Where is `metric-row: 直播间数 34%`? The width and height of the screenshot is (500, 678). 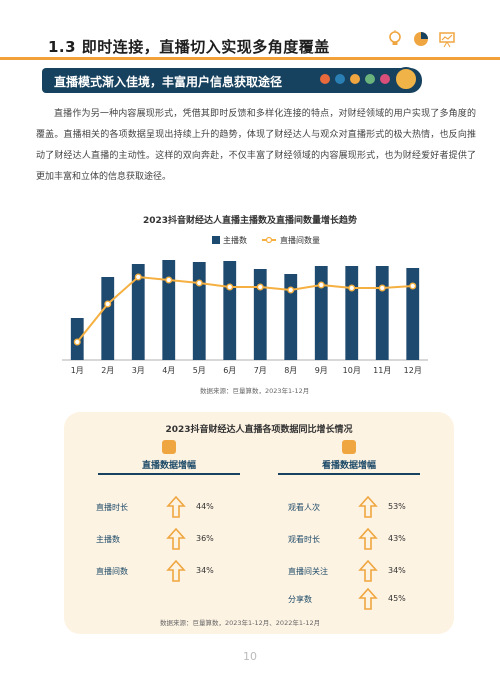
metric-row: 直播间数 34% is located at coordinates (181, 571).